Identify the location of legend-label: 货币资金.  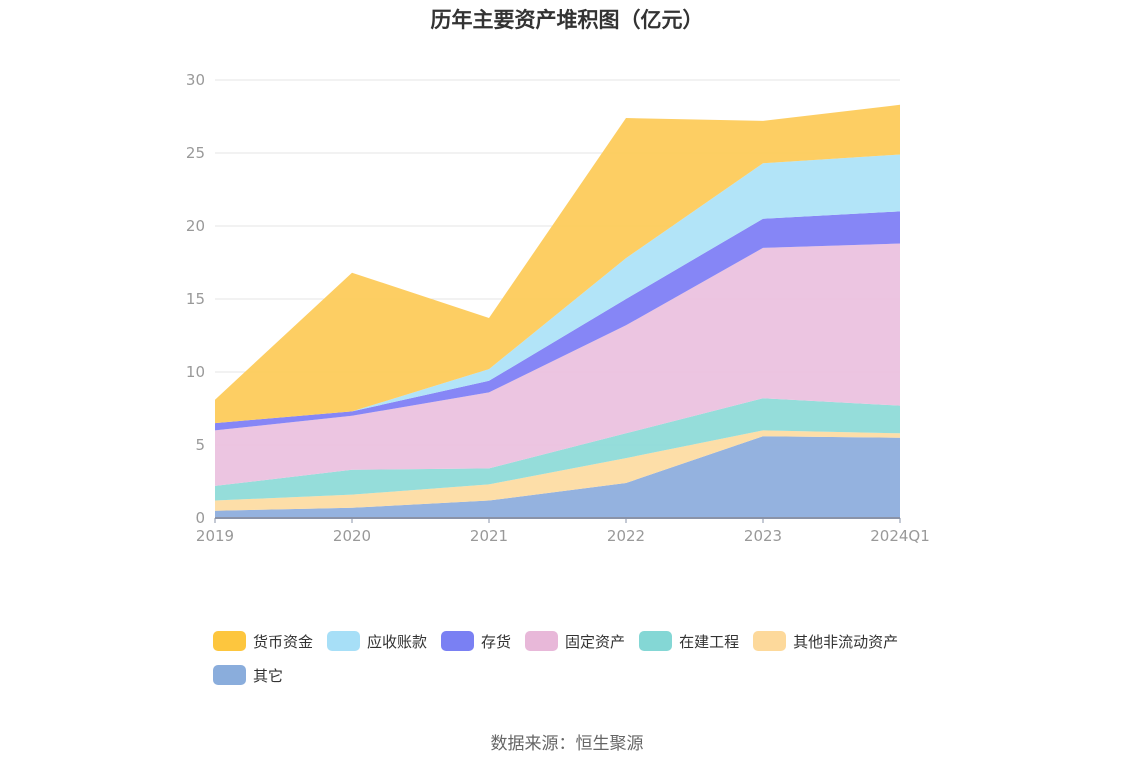
(283, 641).